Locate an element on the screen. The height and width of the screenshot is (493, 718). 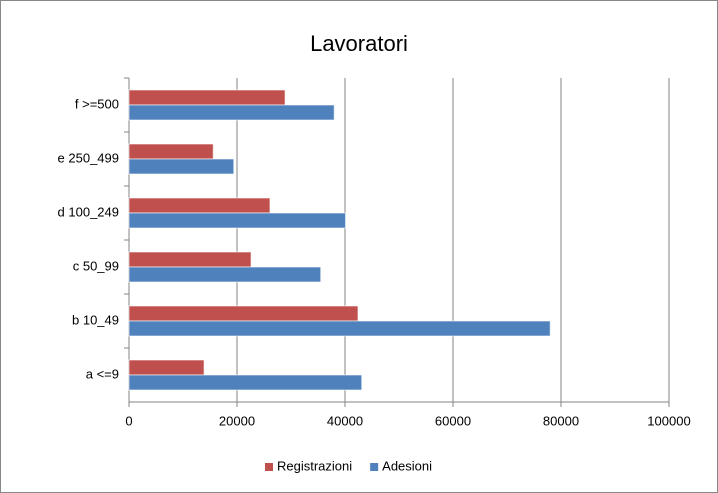
y-tick-label: a <=9 is located at coordinates (102, 373).